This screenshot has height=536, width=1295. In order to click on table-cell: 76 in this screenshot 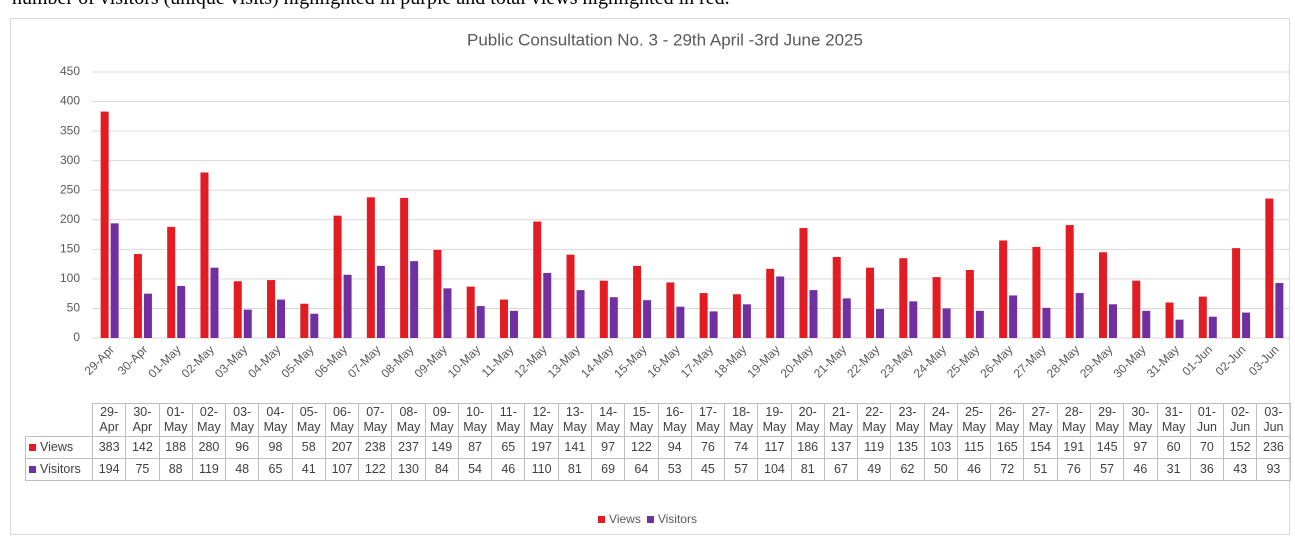, I will do `click(708, 447)`.